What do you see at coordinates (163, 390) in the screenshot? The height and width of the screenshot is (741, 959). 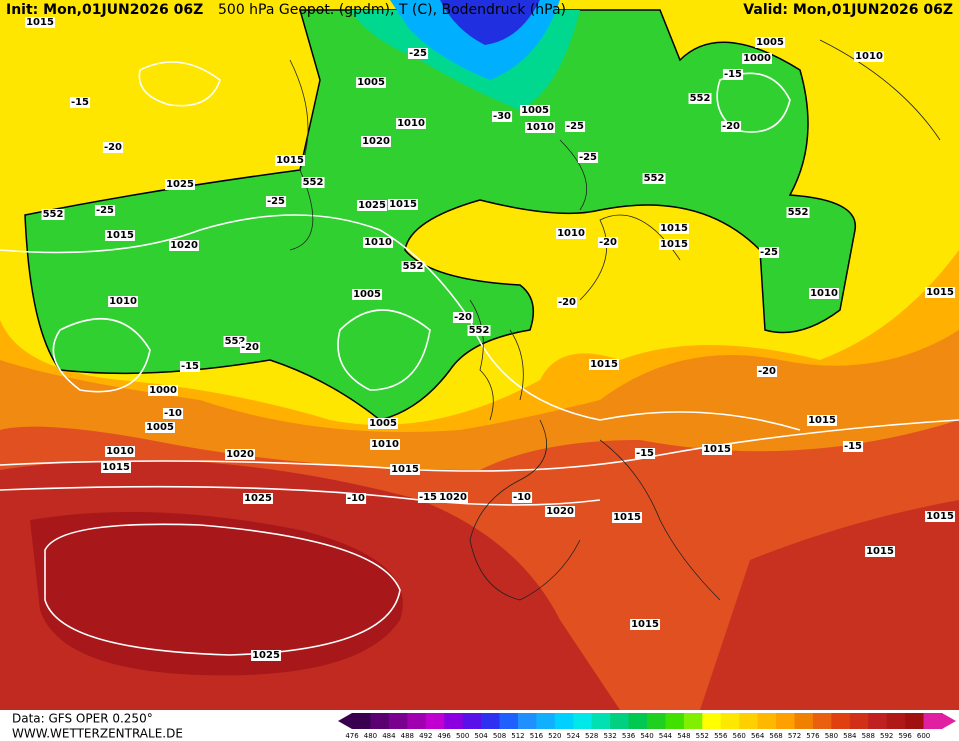 I see `contour-label: 1000` at bounding box center [163, 390].